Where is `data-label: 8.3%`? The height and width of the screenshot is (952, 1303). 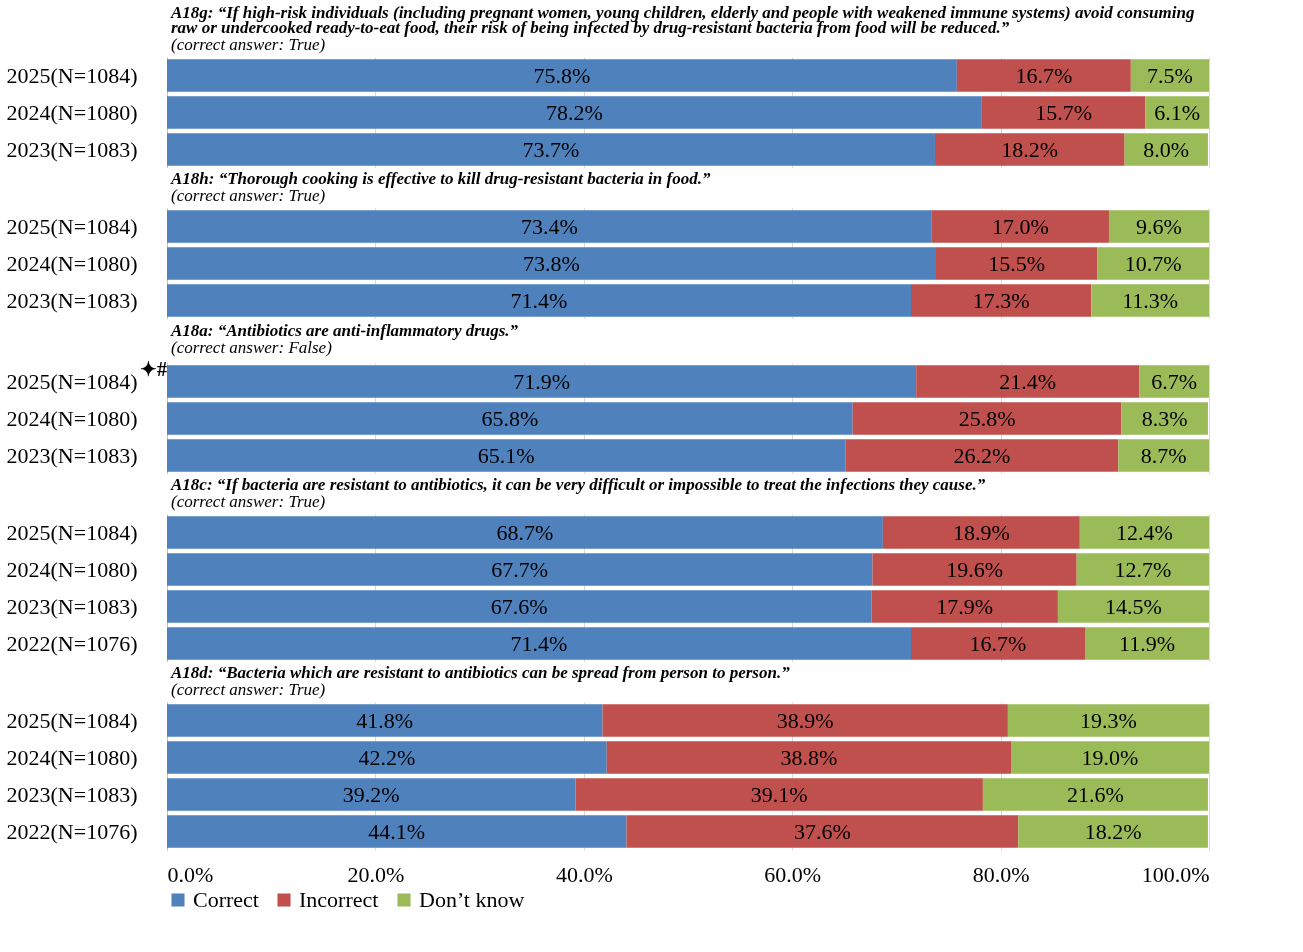
data-label: 8.3% is located at coordinates (1164, 418).